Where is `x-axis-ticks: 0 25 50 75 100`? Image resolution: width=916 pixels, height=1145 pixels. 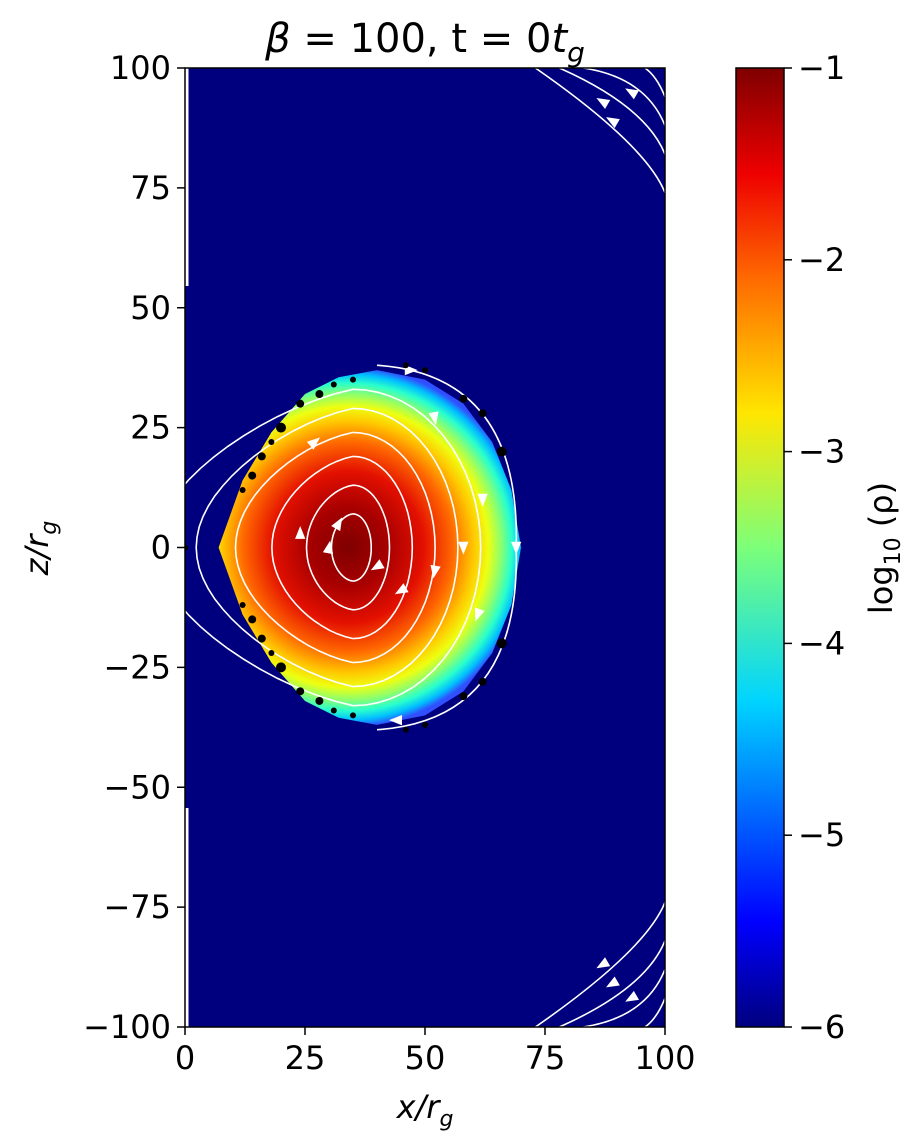
x-axis-ticks: 0 25 50 75 100 is located at coordinates (435, 1052).